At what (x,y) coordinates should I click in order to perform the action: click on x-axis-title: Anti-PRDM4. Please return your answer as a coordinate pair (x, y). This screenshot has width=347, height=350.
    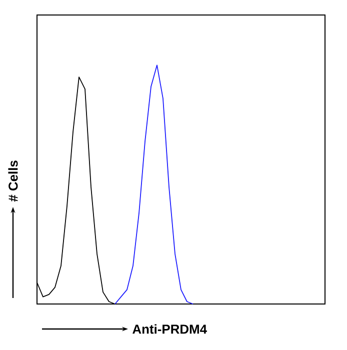
    Looking at the image, I should click on (169, 329).